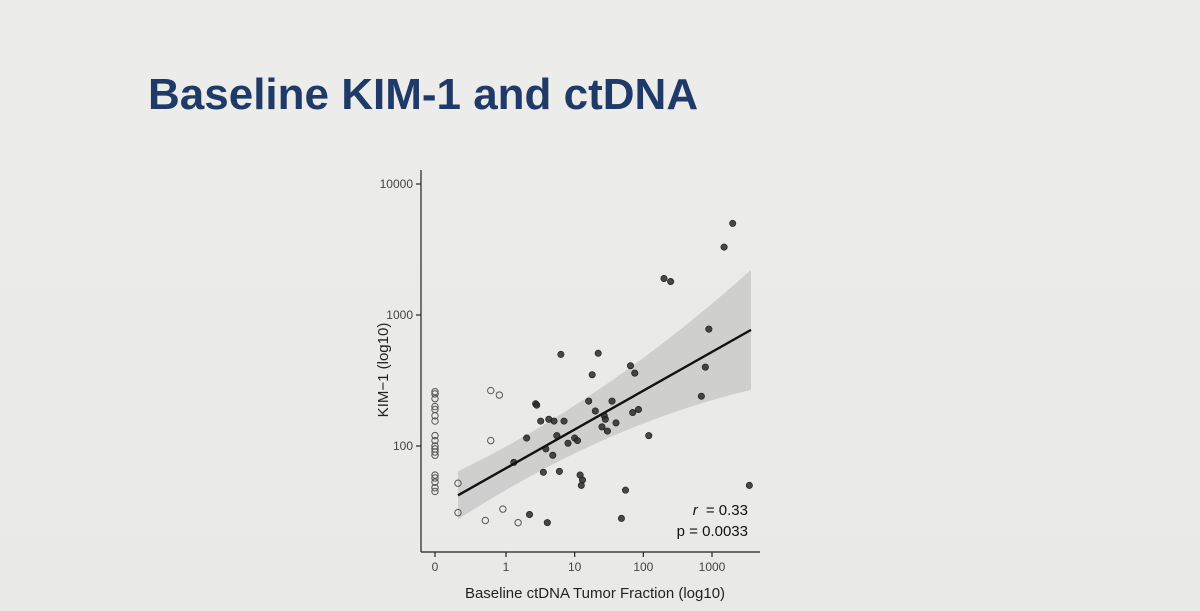 The height and width of the screenshot is (611, 1200). I want to click on confidence-band-layer, so click(605, 394).